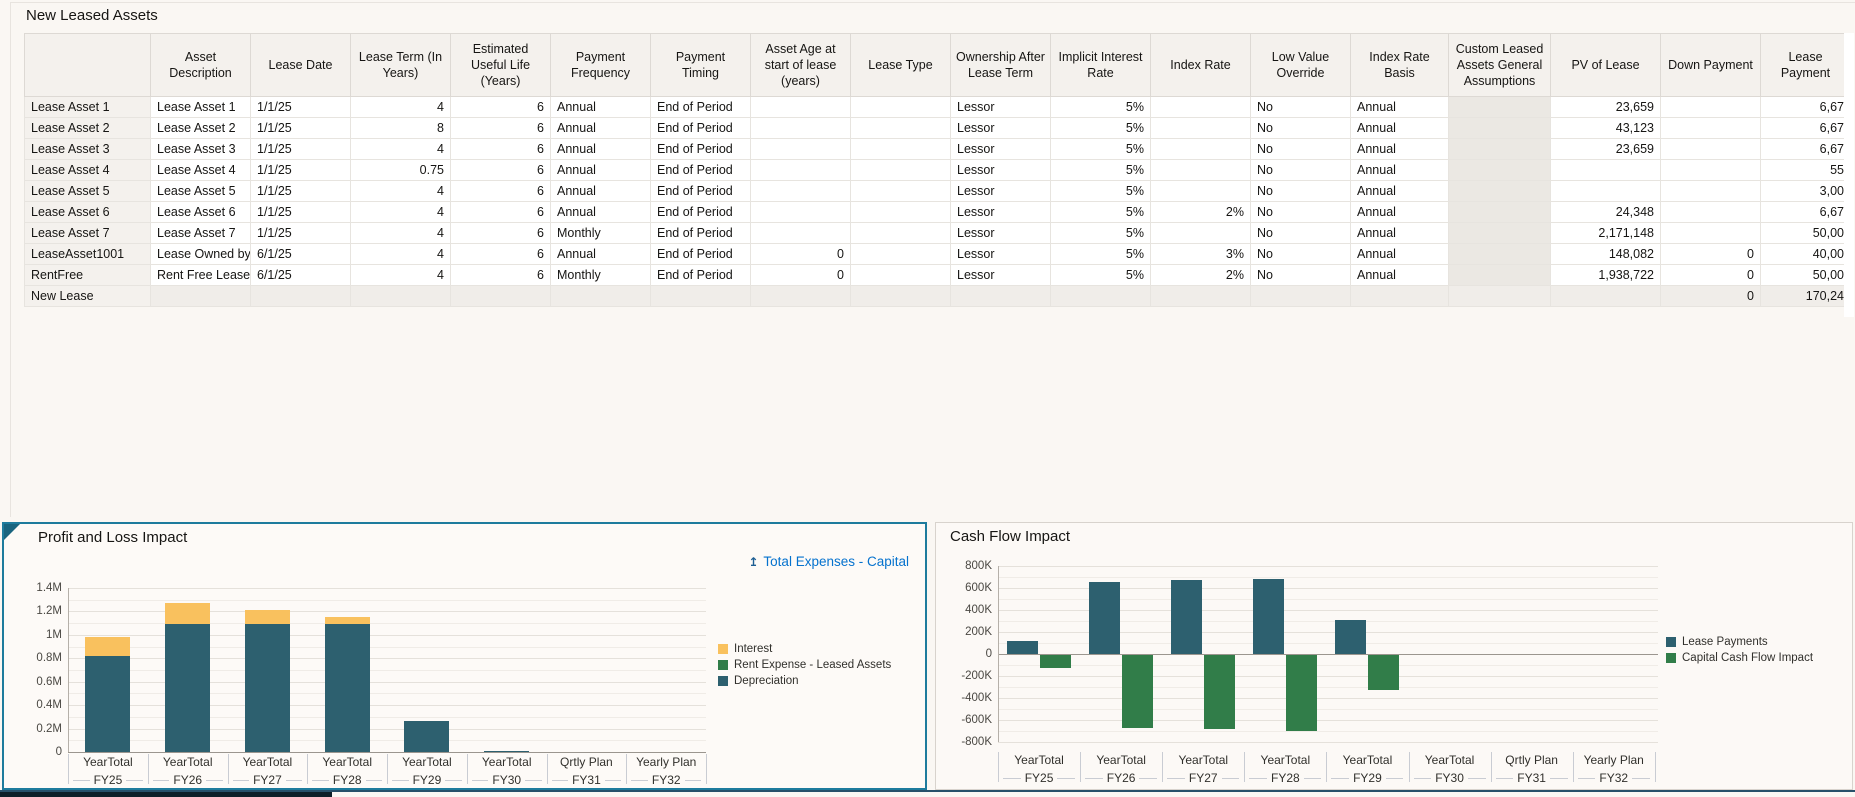 Image resolution: width=1855 pixels, height=797 pixels. I want to click on table-cell: Lease Asset 7, so click(200, 233).